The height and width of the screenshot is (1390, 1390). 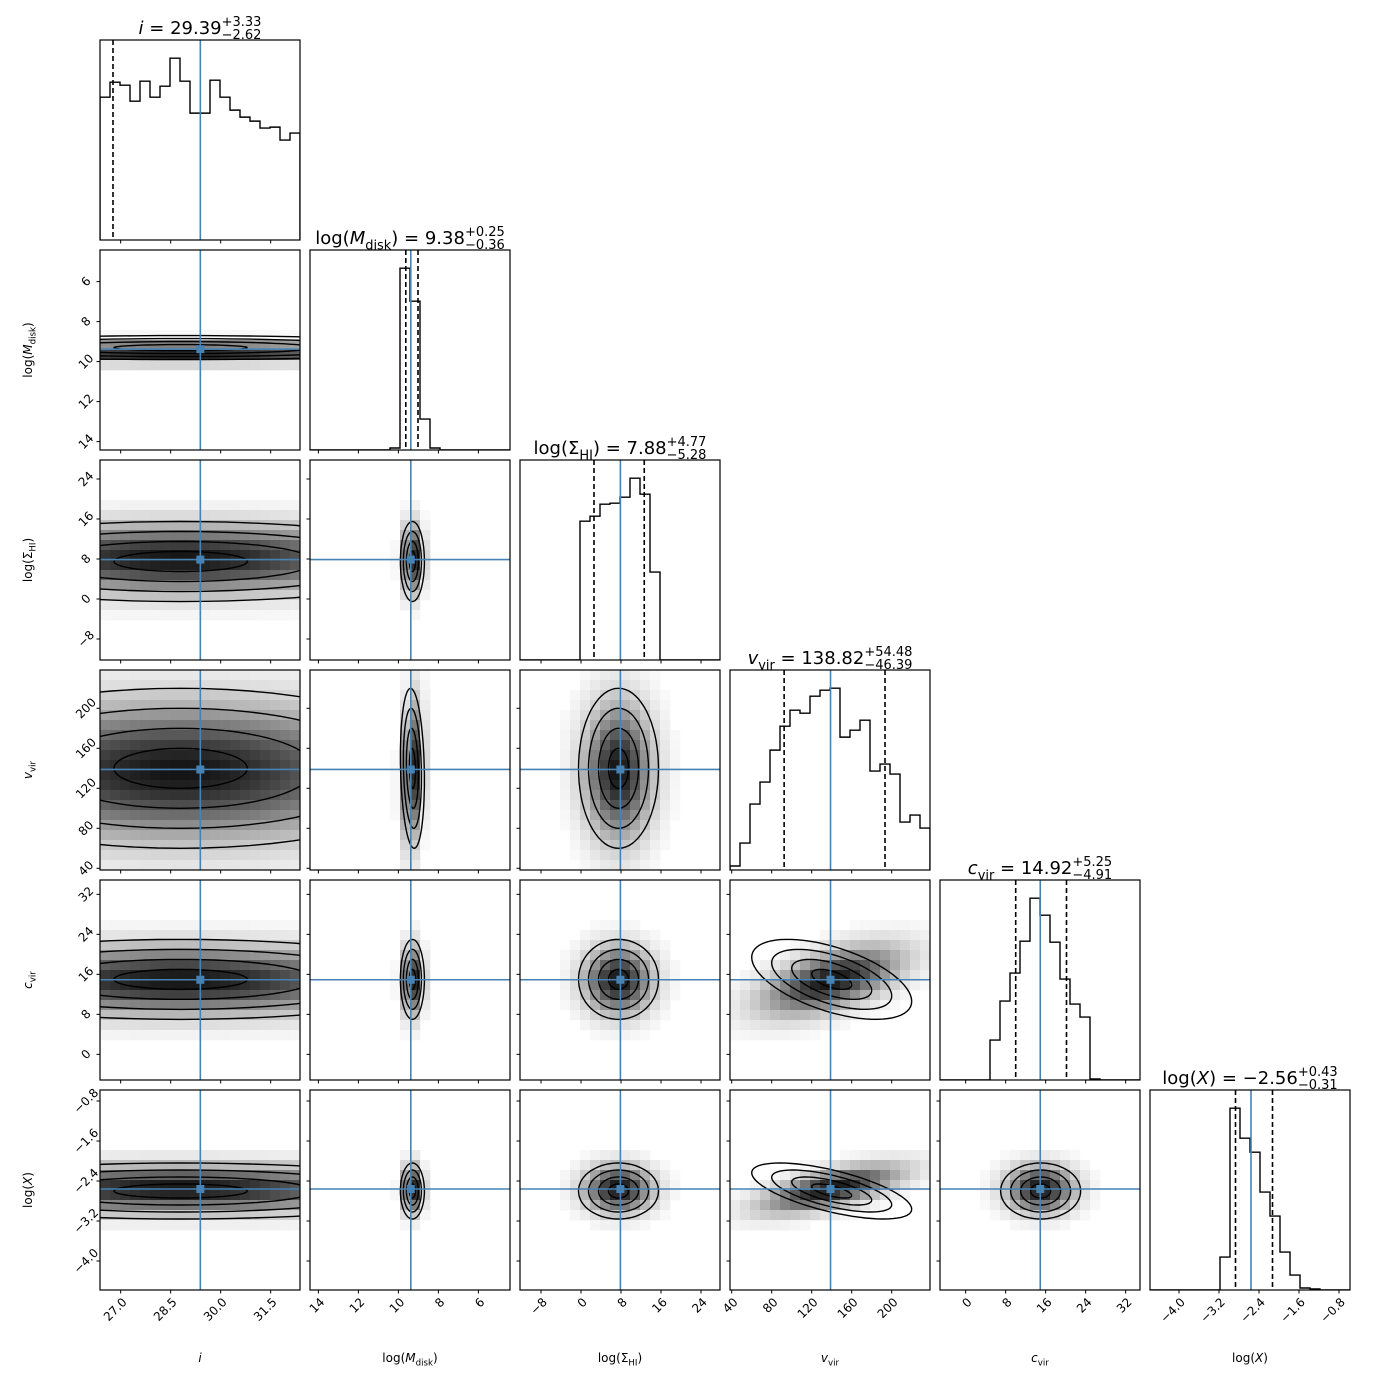 What do you see at coordinates (620, 1360) in the screenshot?
I see `x-axis-label-log_Sigma_HI: log(ΣHI)` at bounding box center [620, 1360].